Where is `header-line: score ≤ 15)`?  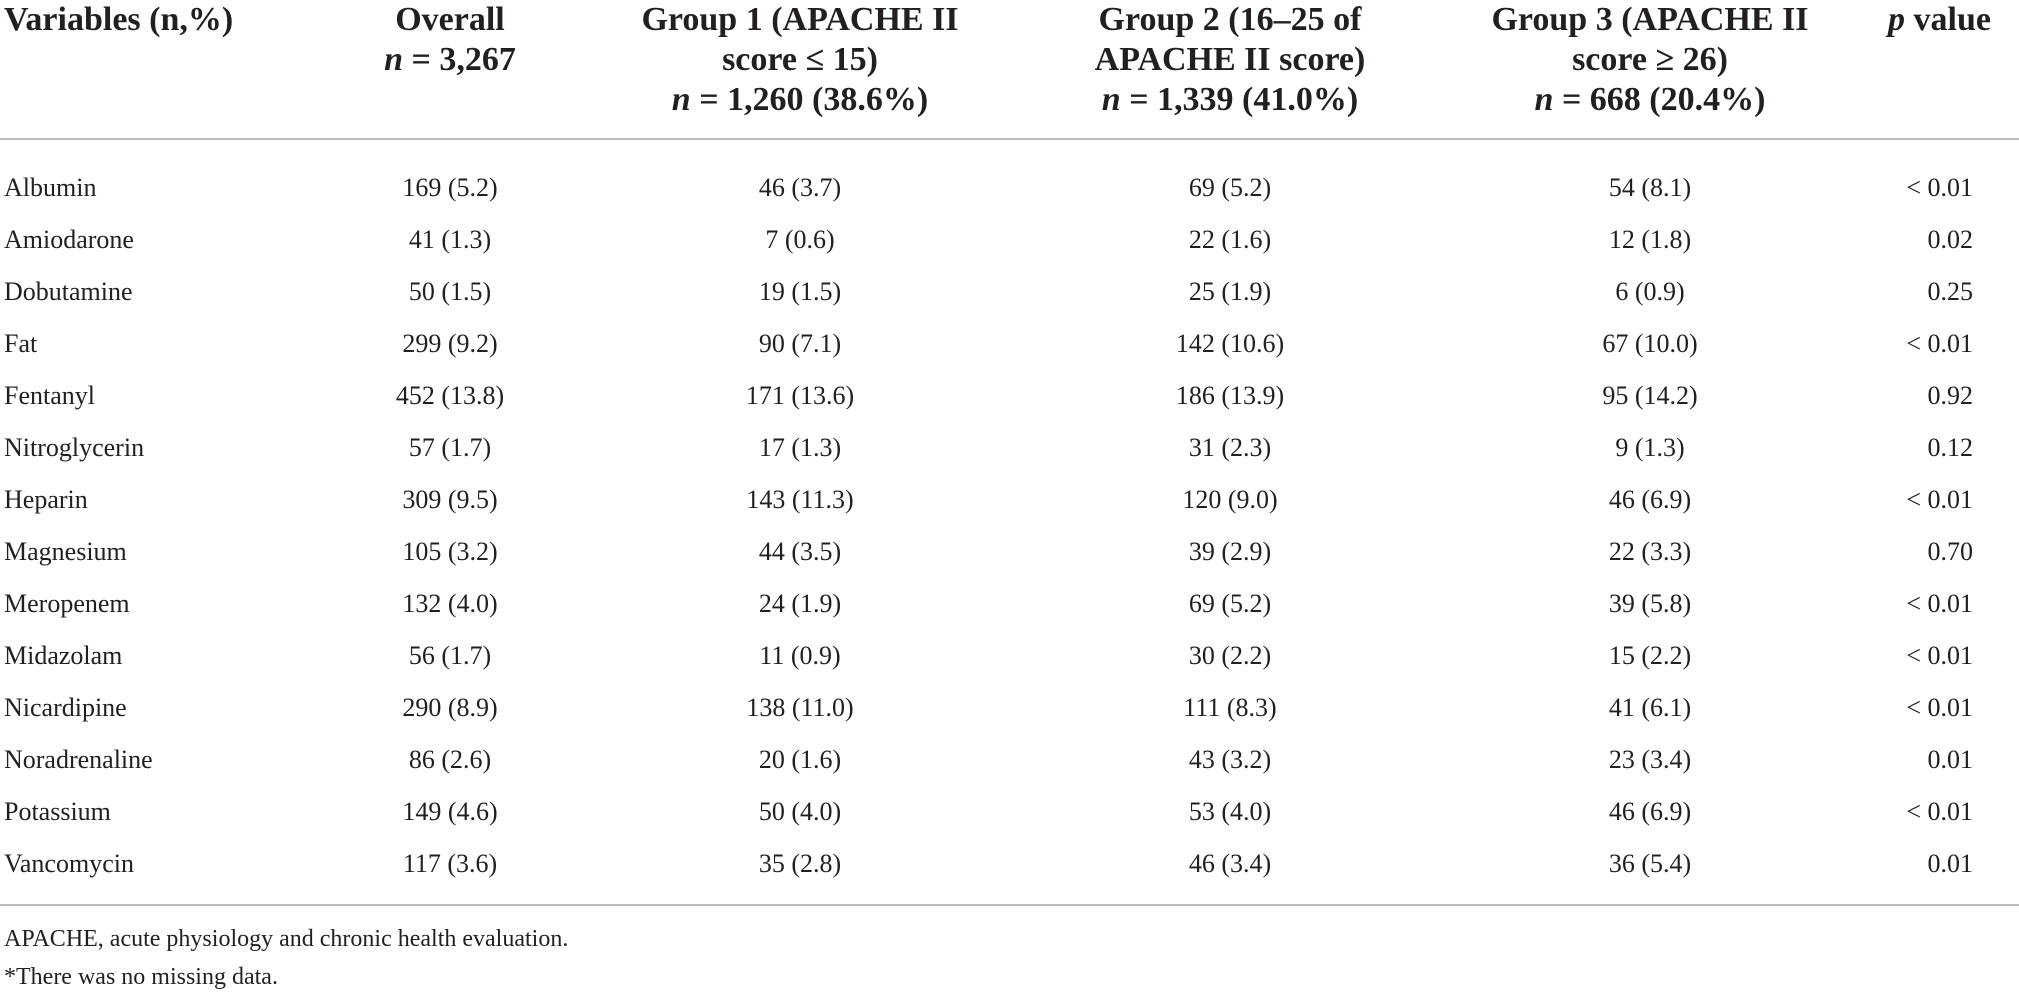 header-line: score ≤ 15) is located at coordinates (800, 60).